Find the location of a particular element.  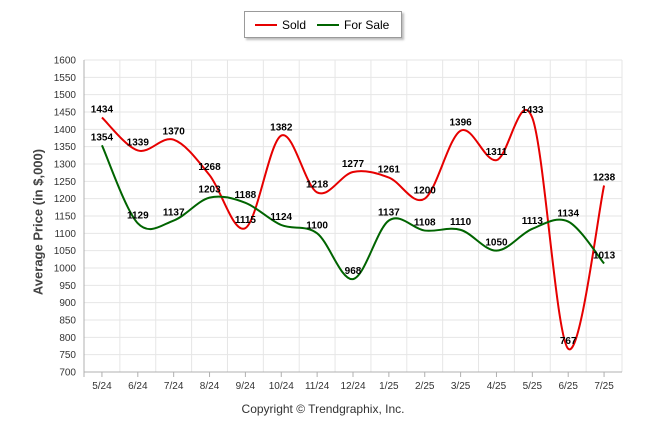

data-label-for-sale: 1124 is located at coordinates (281, 217).